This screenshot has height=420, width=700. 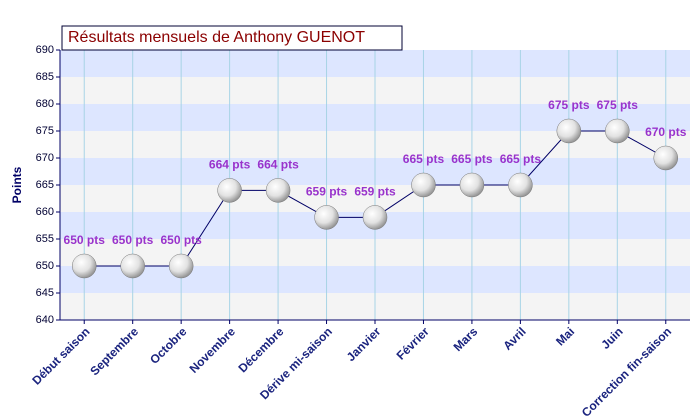 I want to click on y-tick-label: 655, so click(x=45, y=239).